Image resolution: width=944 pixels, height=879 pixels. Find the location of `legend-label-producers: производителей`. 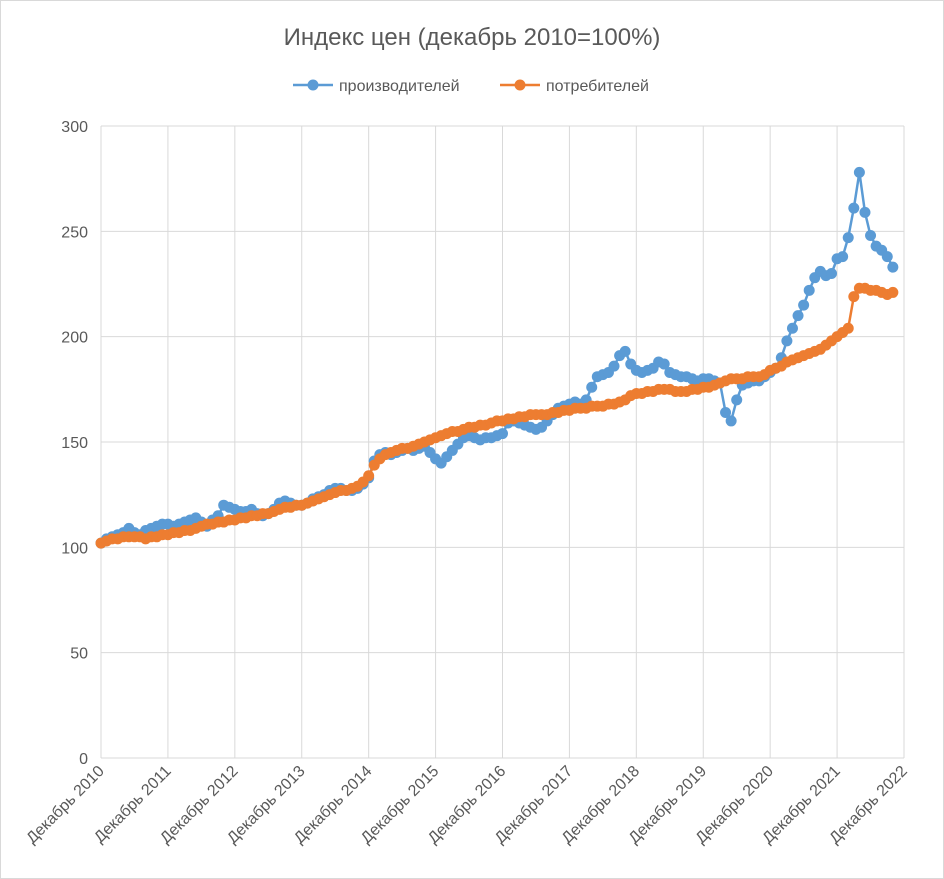

legend-label-producers: производителей is located at coordinates (399, 86).